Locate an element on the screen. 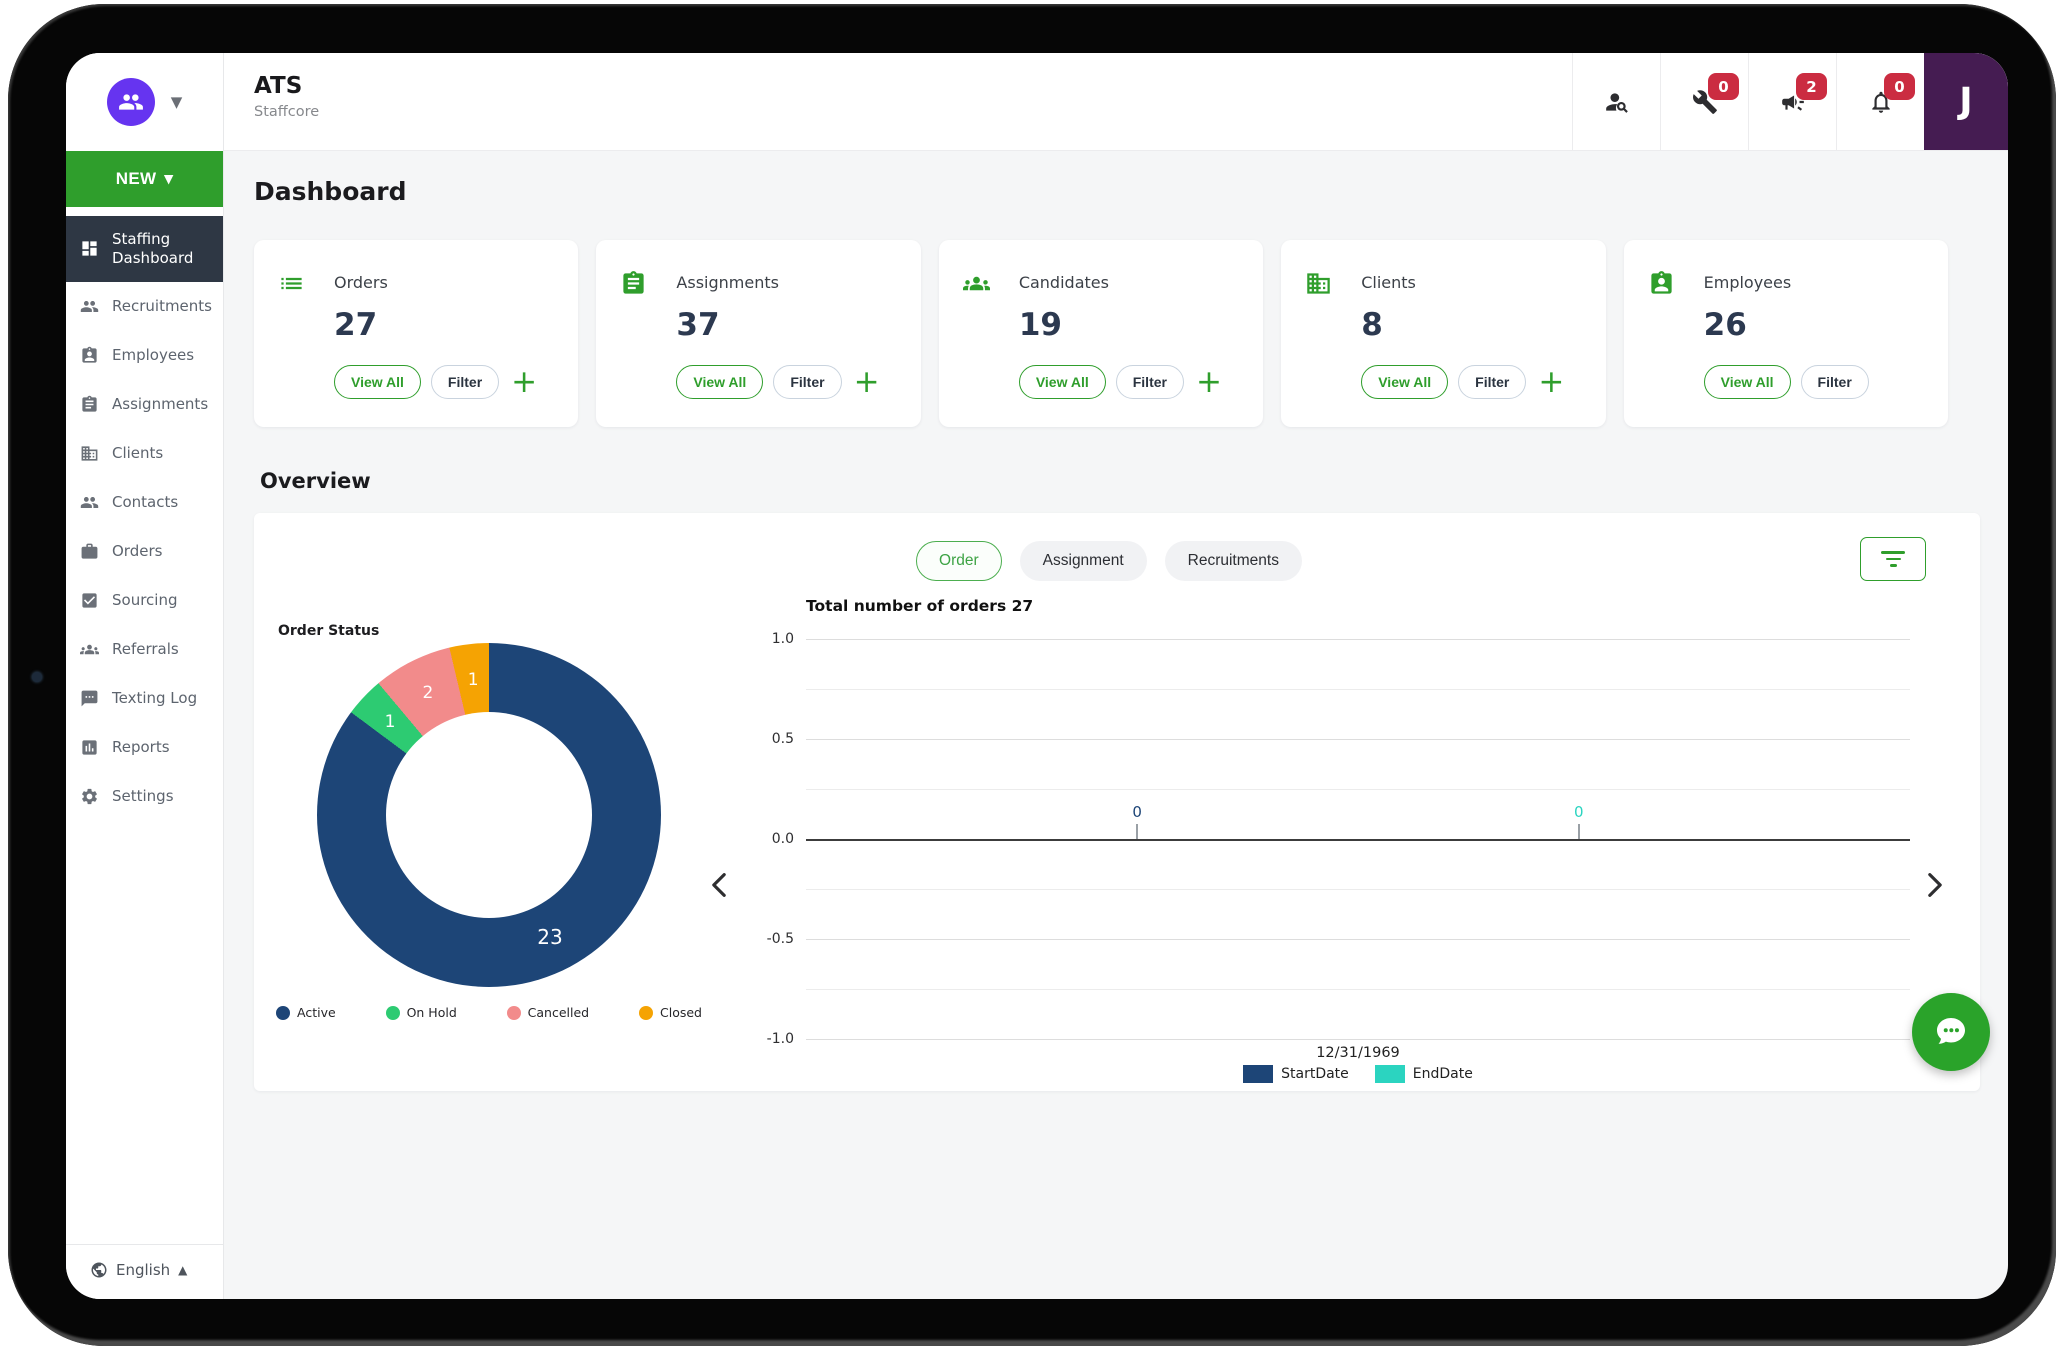  tab-assignment: Assignment is located at coordinates (1083, 561).